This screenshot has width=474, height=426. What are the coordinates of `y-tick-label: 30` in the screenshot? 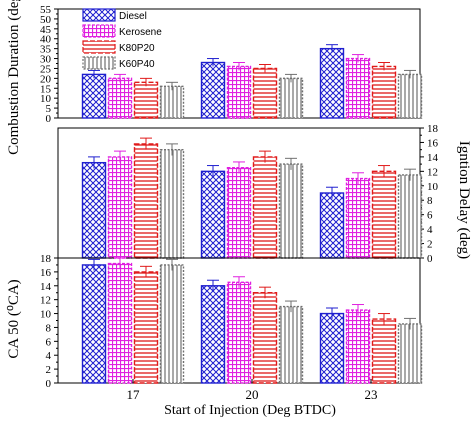 It's located at (46, 60).